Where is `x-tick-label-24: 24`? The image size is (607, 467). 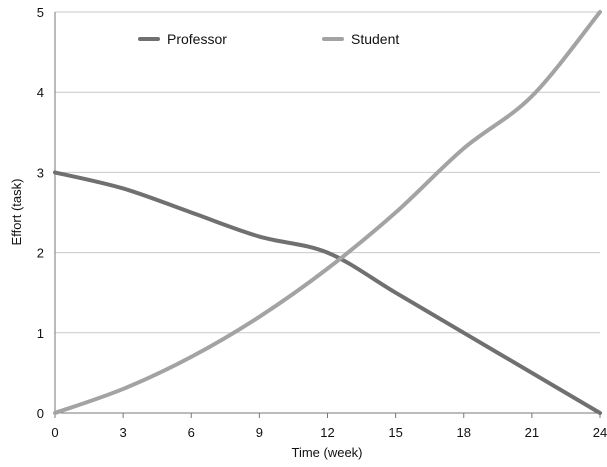
x-tick-label-24: 24 is located at coordinates (600, 432).